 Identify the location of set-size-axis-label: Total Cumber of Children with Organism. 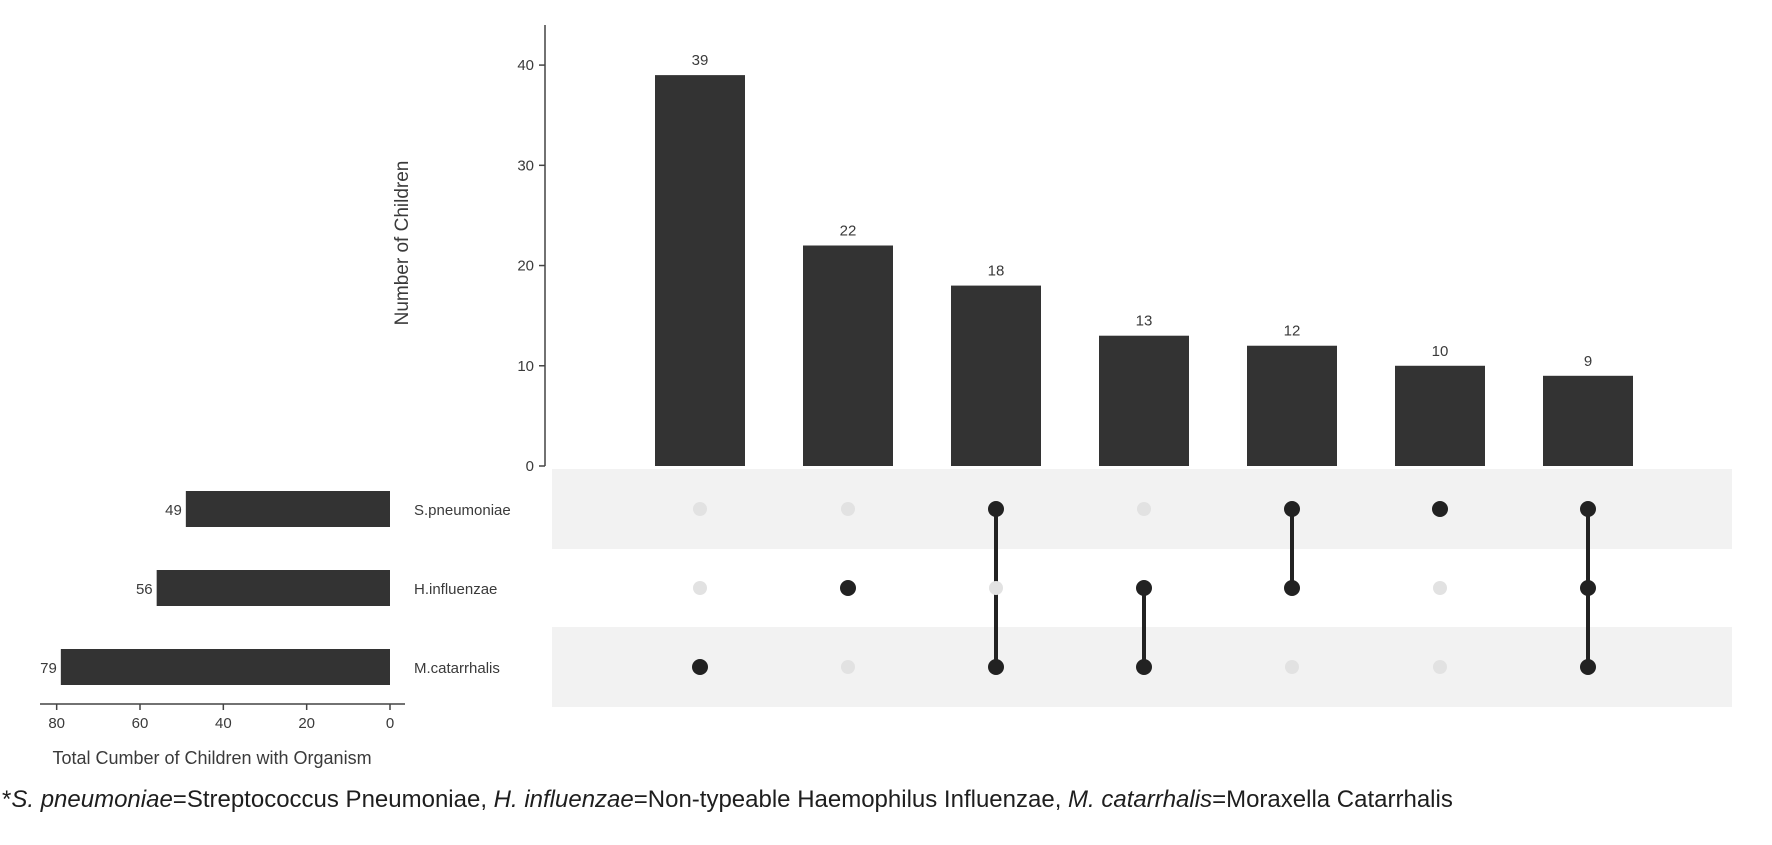
(211, 758).